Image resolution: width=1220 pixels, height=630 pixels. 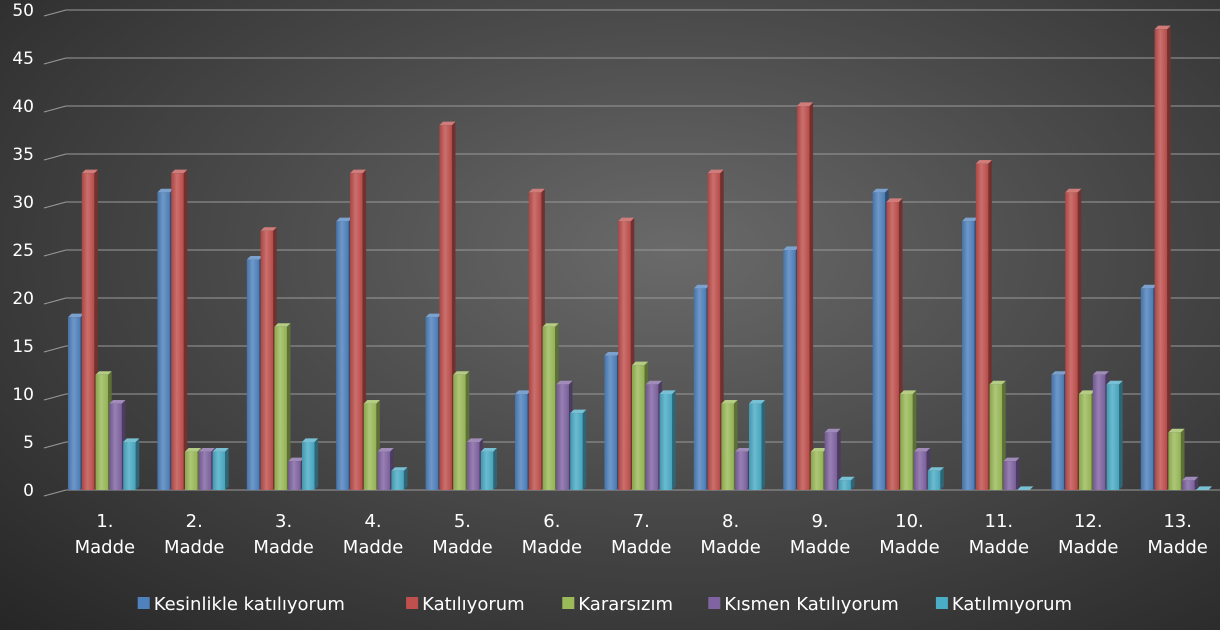 I want to click on x-tick-label: 2., so click(x=194, y=521).